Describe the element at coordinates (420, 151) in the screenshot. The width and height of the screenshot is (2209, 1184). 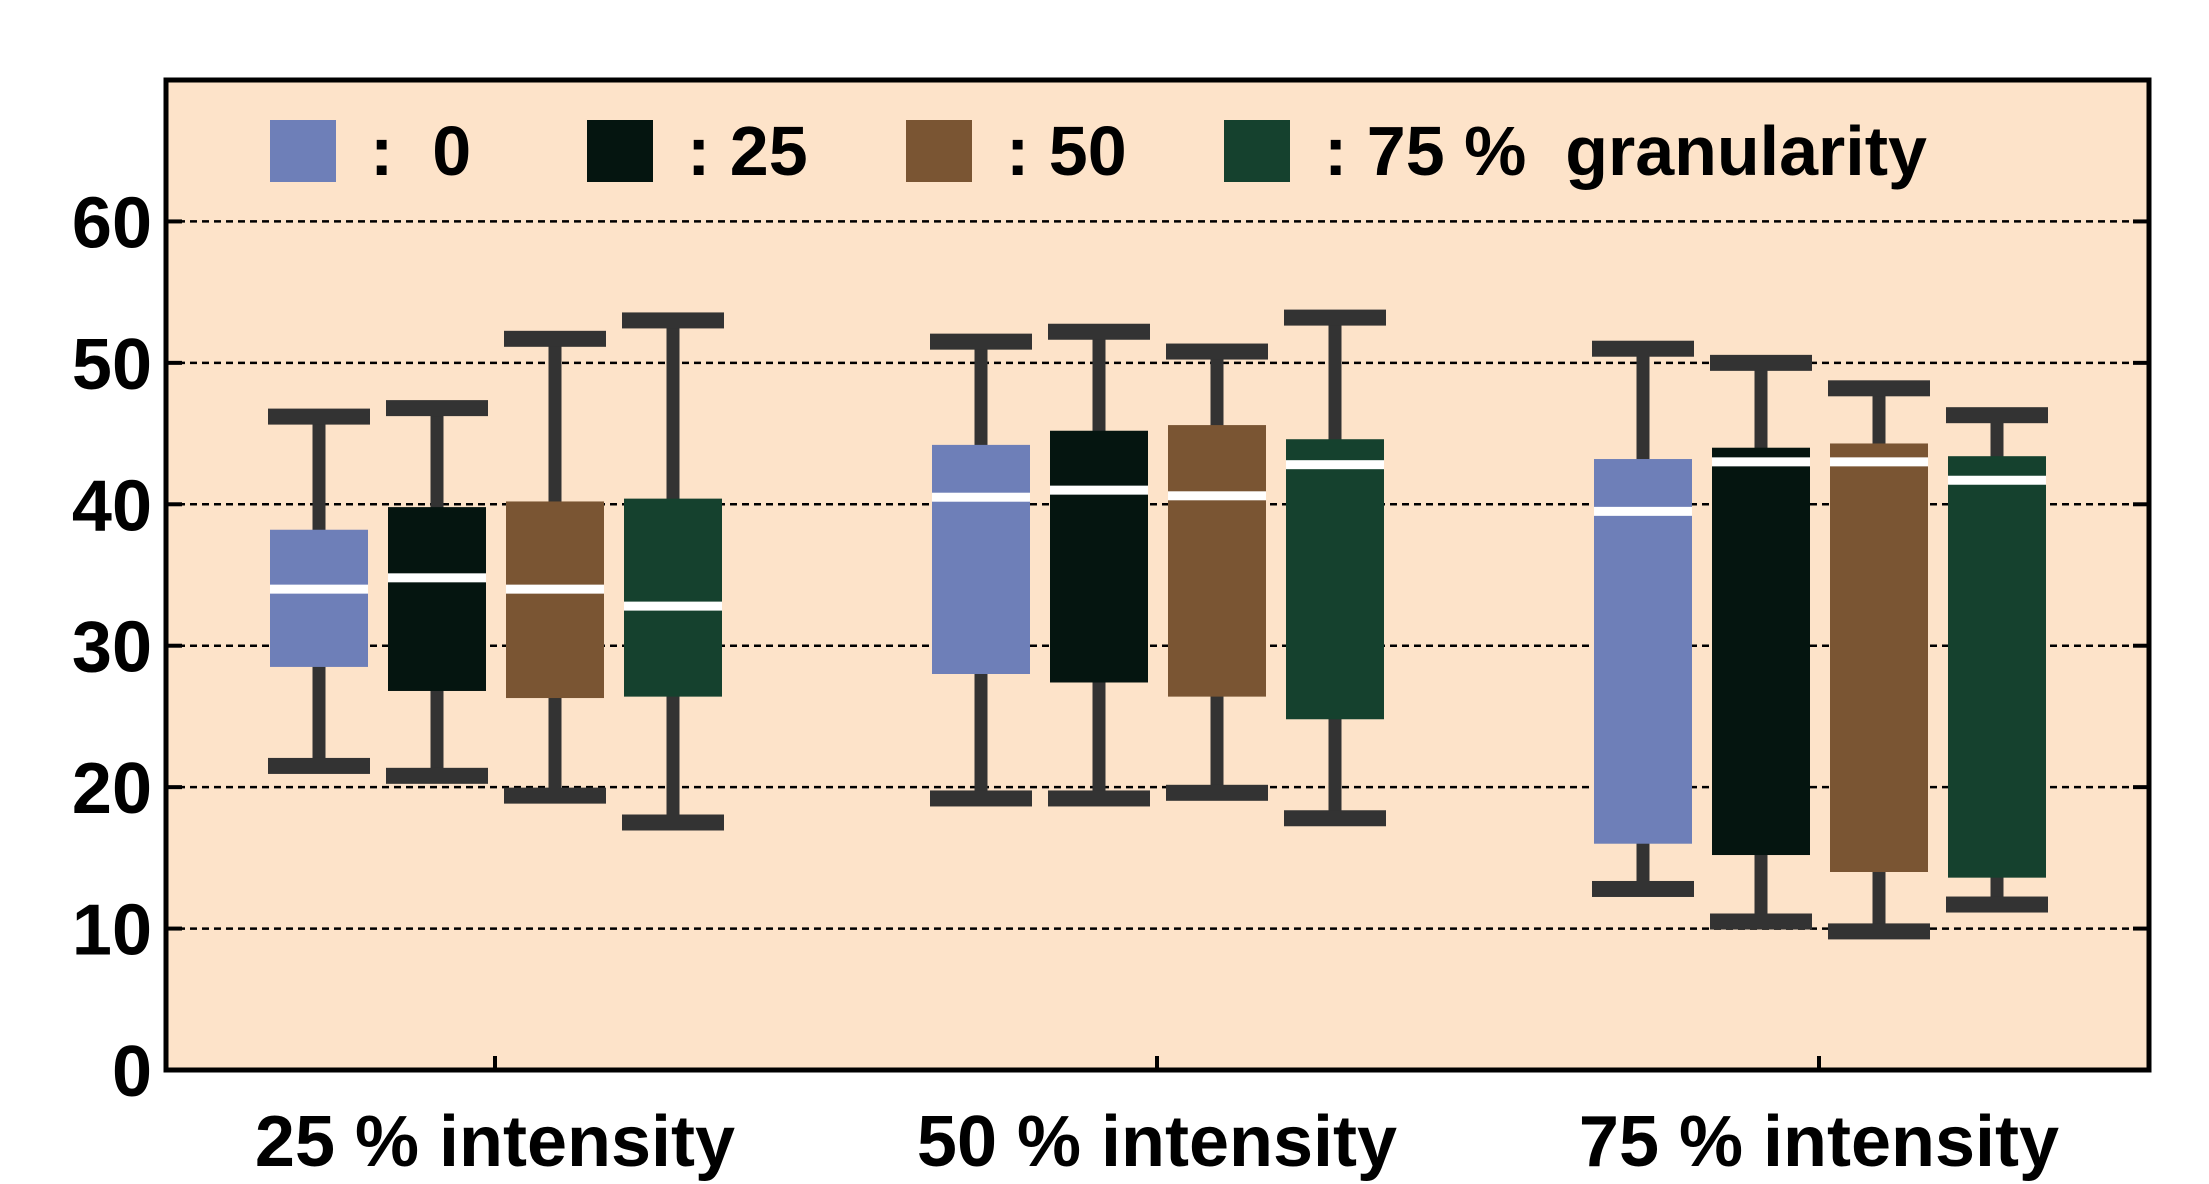
I see `legend-label: : 0` at that location.